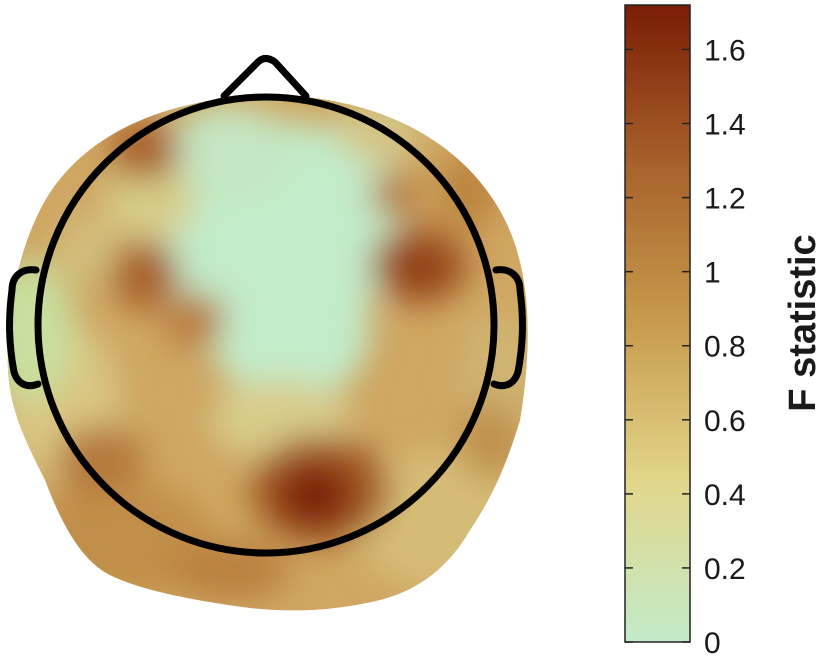 The width and height of the screenshot is (822, 662). Describe the element at coordinates (725, 50) in the screenshot. I see `colorbar-tick-label: 1.6` at that location.